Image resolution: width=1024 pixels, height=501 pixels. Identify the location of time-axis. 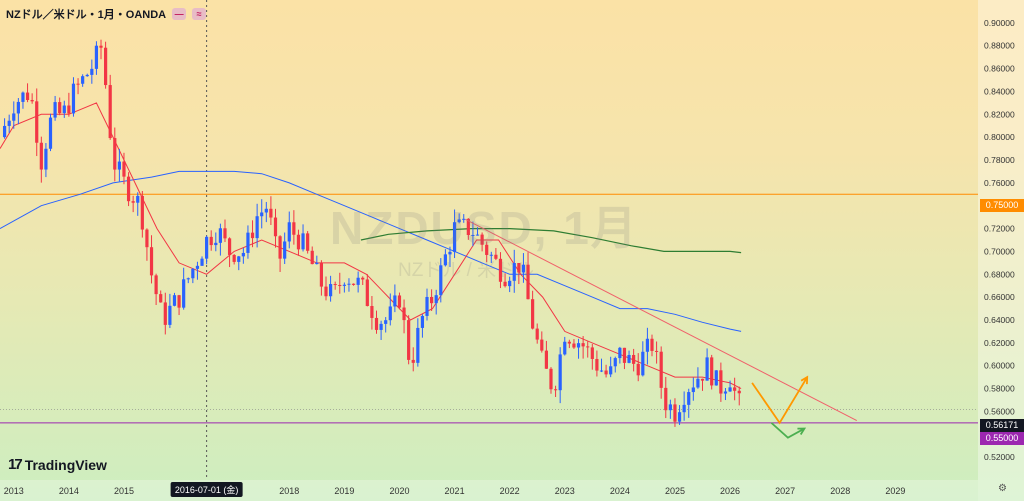
(489, 490).